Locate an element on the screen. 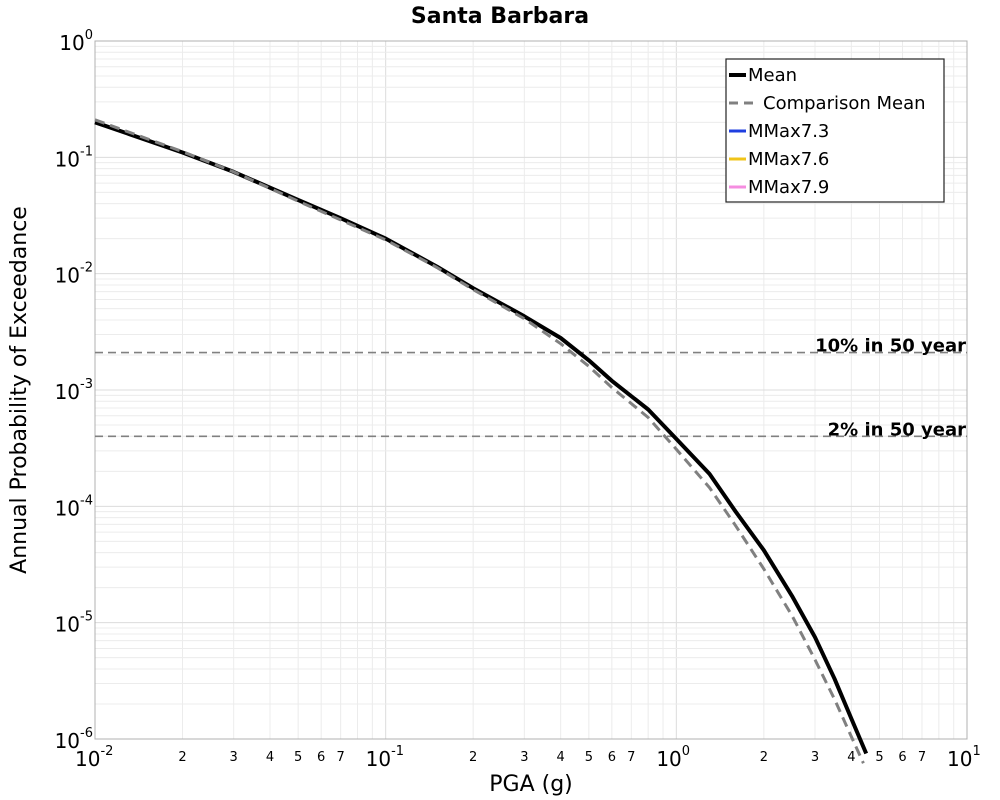  y-axis-label: Annual Probability of Exceedance is located at coordinates (19, 390).